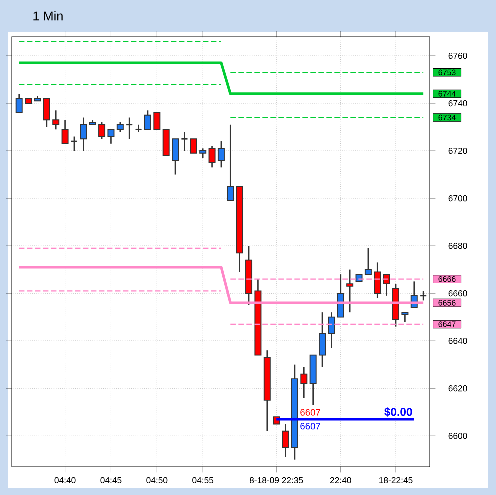 Image resolution: width=496 pixels, height=495 pixels. What do you see at coordinates (203, 480) in the screenshot?
I see `x-tick-label: 04:55` at bounding box center [203, 480].